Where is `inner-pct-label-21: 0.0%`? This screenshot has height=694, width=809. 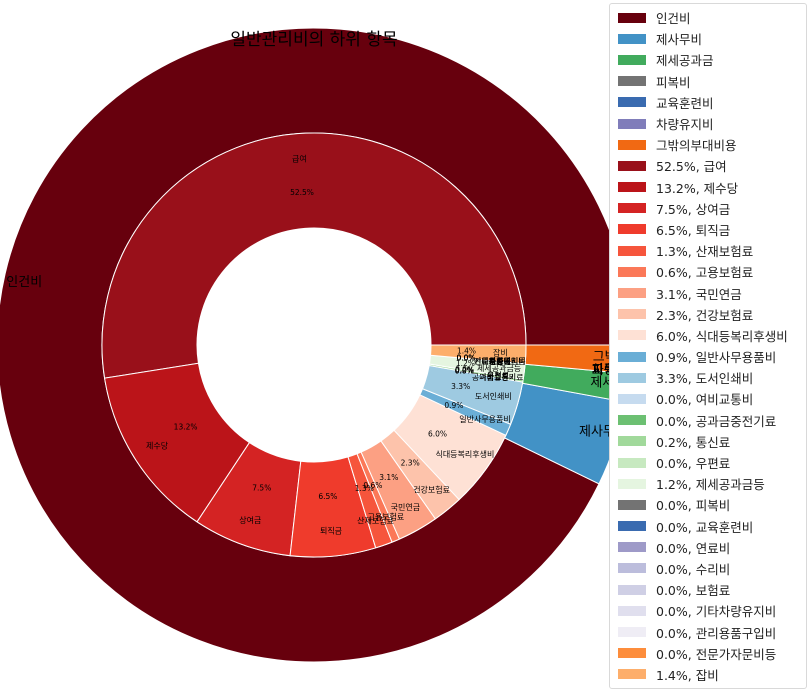 inner-pct-label-21: 0.0% is located at coordinates (465, 357).